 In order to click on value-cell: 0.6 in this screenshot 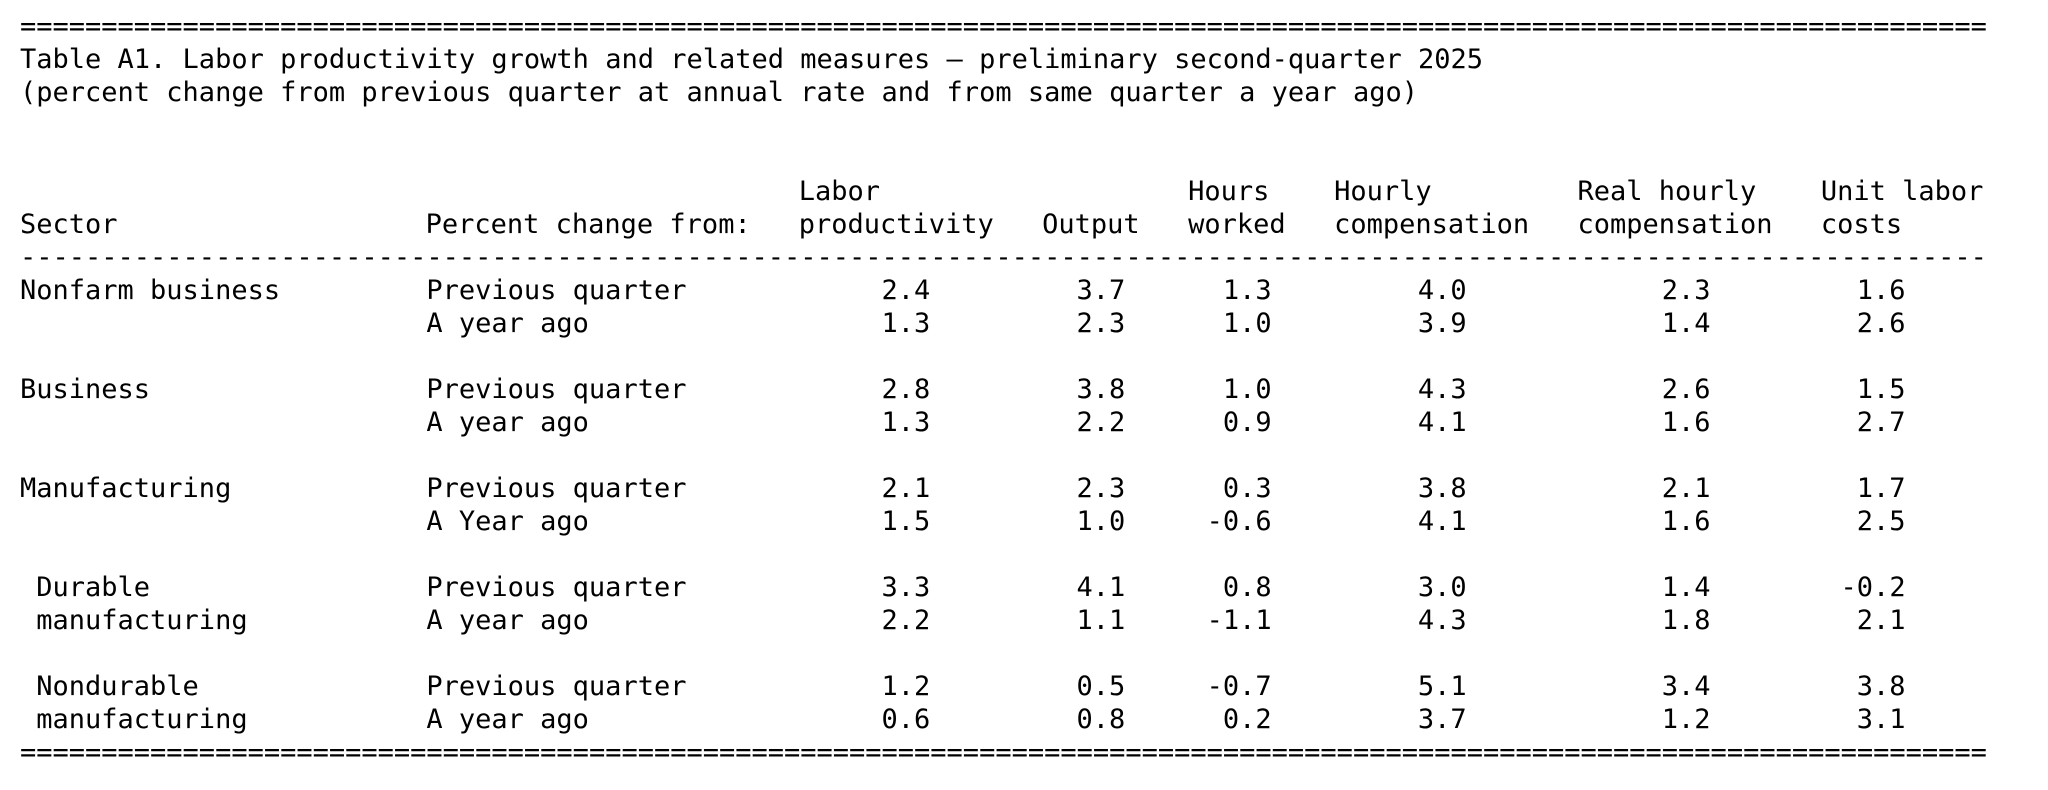, I will do `click(906, 719)`.